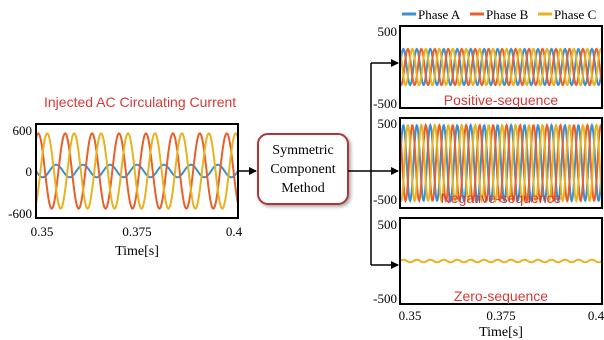 This screenshot has width=604, height=340. What do you see at coordinates (575, 14) in the screenshot?
I see `legend-label-phase-c: Phase C` at bounding box center [575, 14].